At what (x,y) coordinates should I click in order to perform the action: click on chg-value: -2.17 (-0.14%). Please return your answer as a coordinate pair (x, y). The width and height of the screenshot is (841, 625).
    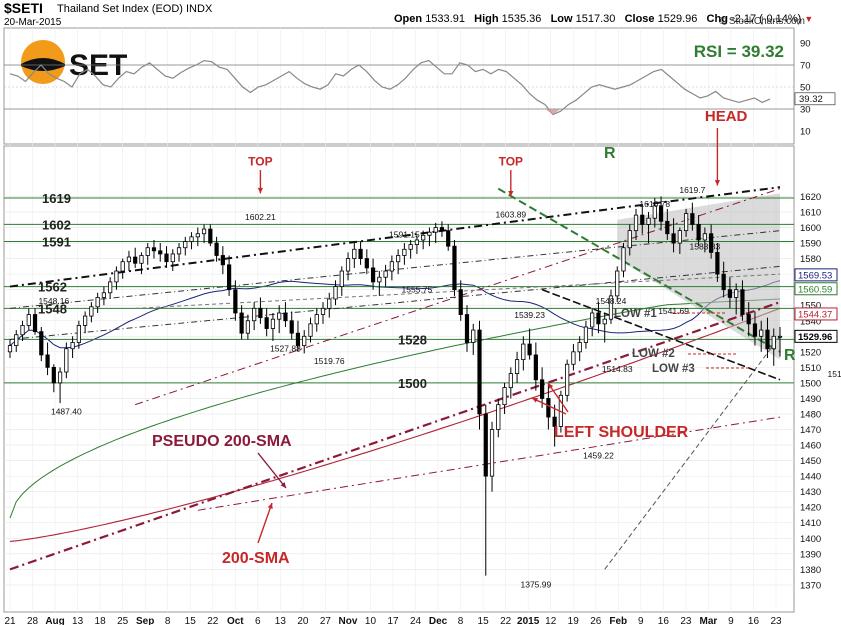
    Looking at the image, I should click on (766, 19).